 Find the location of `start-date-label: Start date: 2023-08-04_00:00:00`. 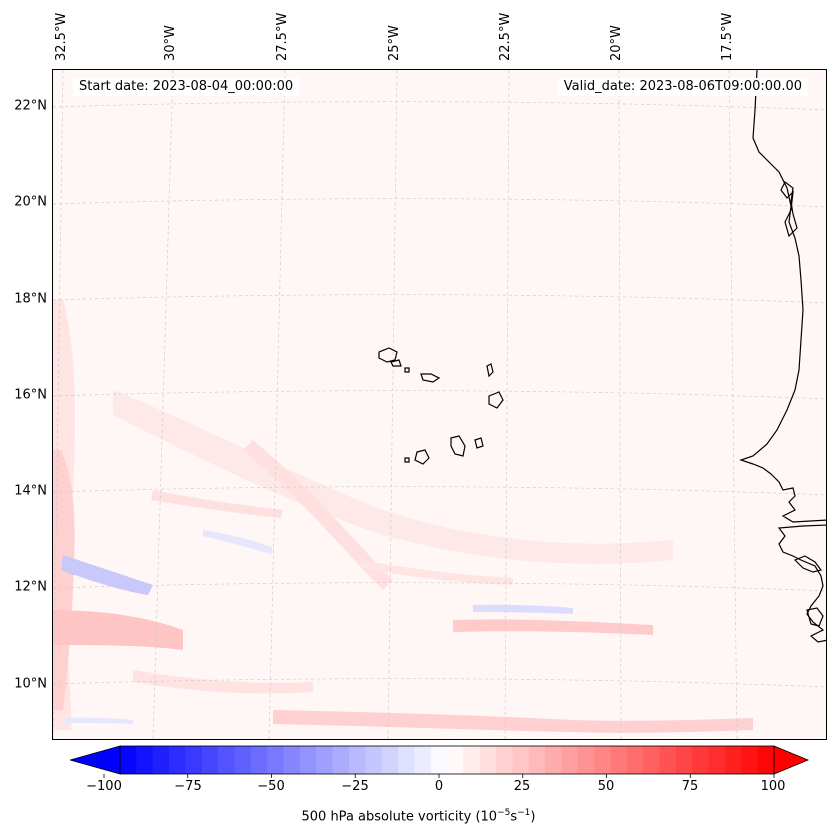

start-date-label: Start date: 2023-08-04_00:00:00 is located at coordinates (186, 87).